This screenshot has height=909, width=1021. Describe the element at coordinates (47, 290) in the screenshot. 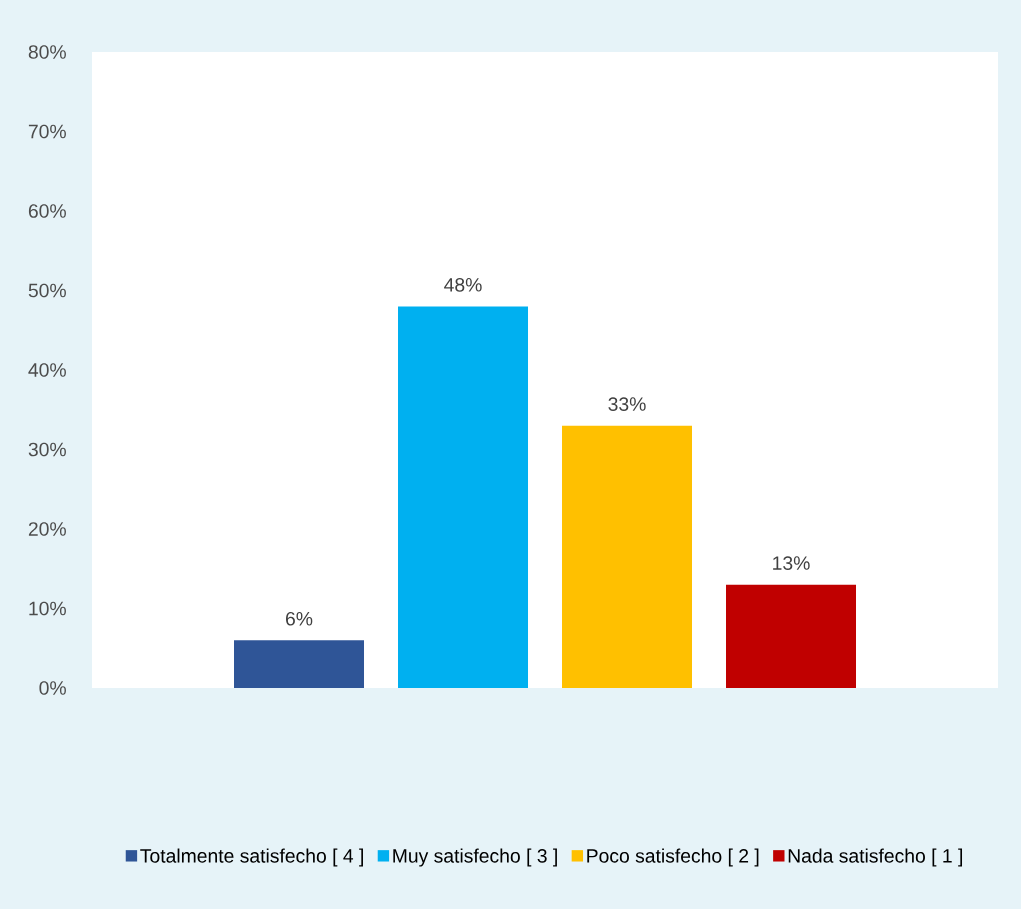

I see `y-tick-label: 50%` at that location.